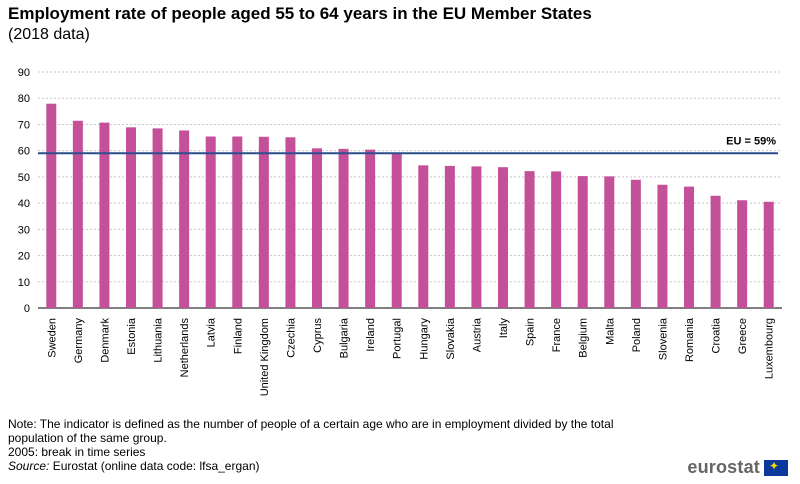 The height and width of the screenshot is (484, 800). Describe the element at coordinates (27, 309) in the screenshot. I see `y-tick-label: 0` at that location.